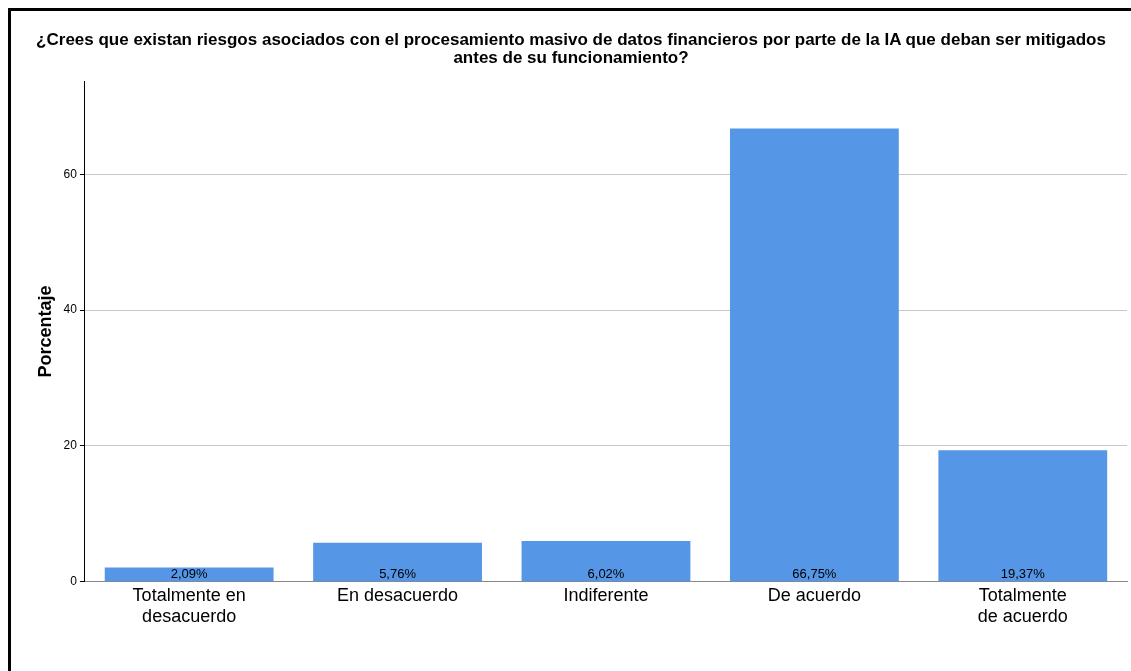 The height and width of the screenshot is (671, 1131). What do you see at coordinates (398, 594) in the screenshot?
I see `x-tick-label: En desacuerdo` at bounding box center [398, 594].